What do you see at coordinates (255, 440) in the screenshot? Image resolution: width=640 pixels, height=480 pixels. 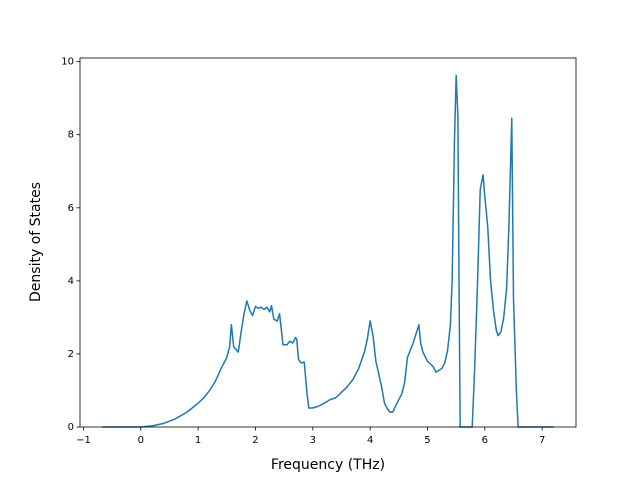 I see `x-tick-label: 2` at bounding box center [255, 440].